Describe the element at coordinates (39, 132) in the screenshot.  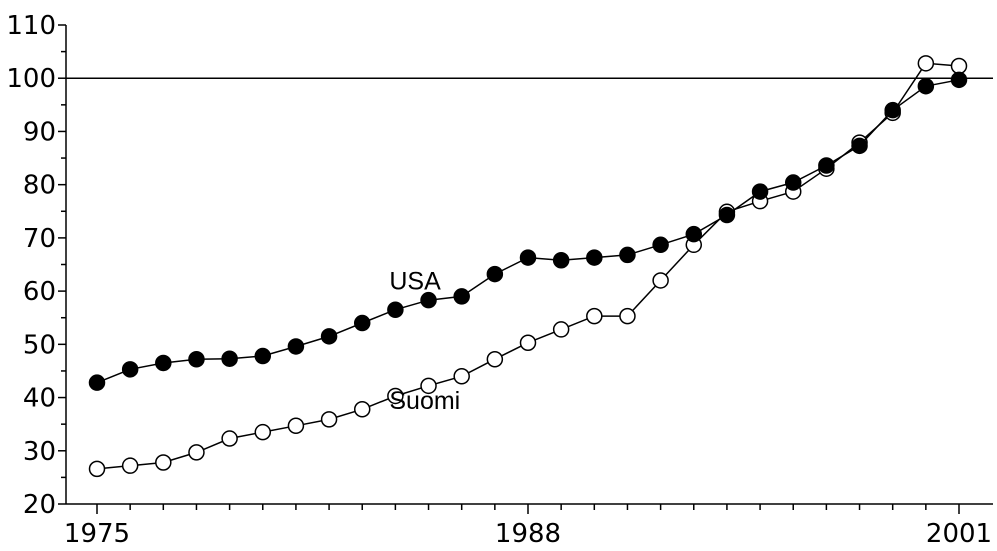
I see `y-tick-label: 90` at that location.